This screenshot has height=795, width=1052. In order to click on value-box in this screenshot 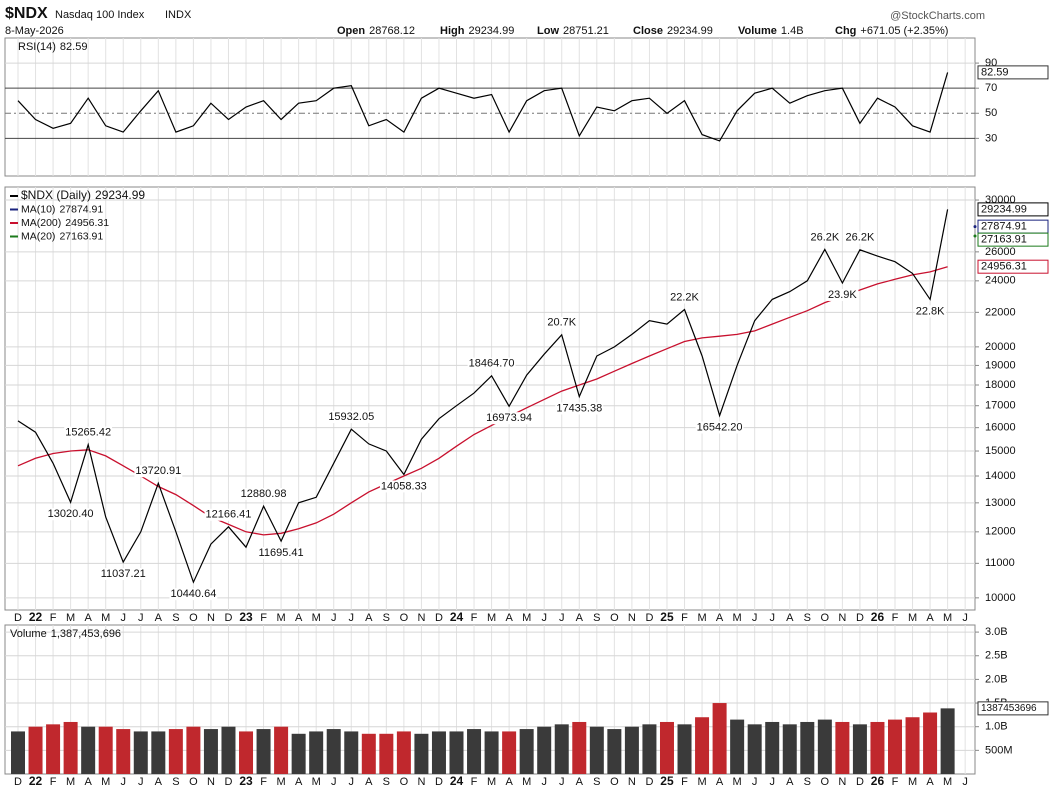, I will do `click(1013, 239)`.